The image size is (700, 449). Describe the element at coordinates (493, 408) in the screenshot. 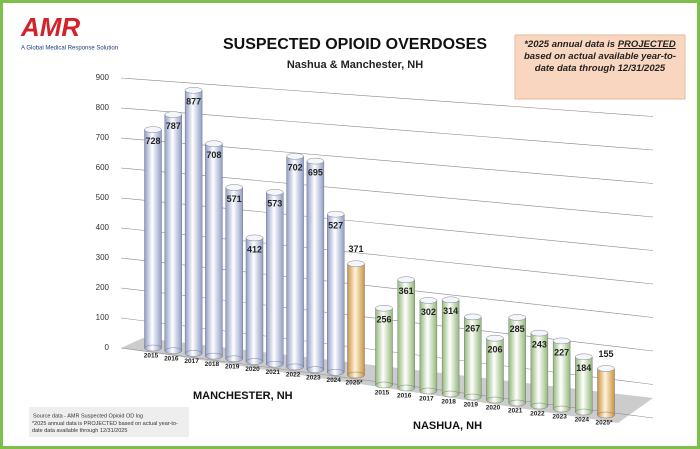

I see `x-tick-label: 2020` at that location.